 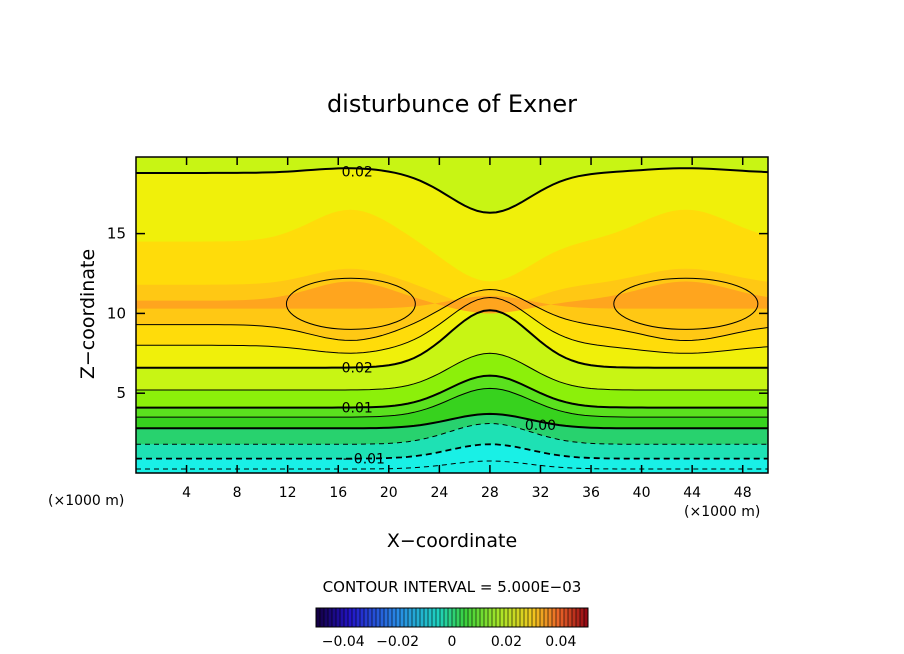 I want to click on contour-labels: 0.02 0.02 0.01 0.00 −0.01, so click(x=449, y=316).